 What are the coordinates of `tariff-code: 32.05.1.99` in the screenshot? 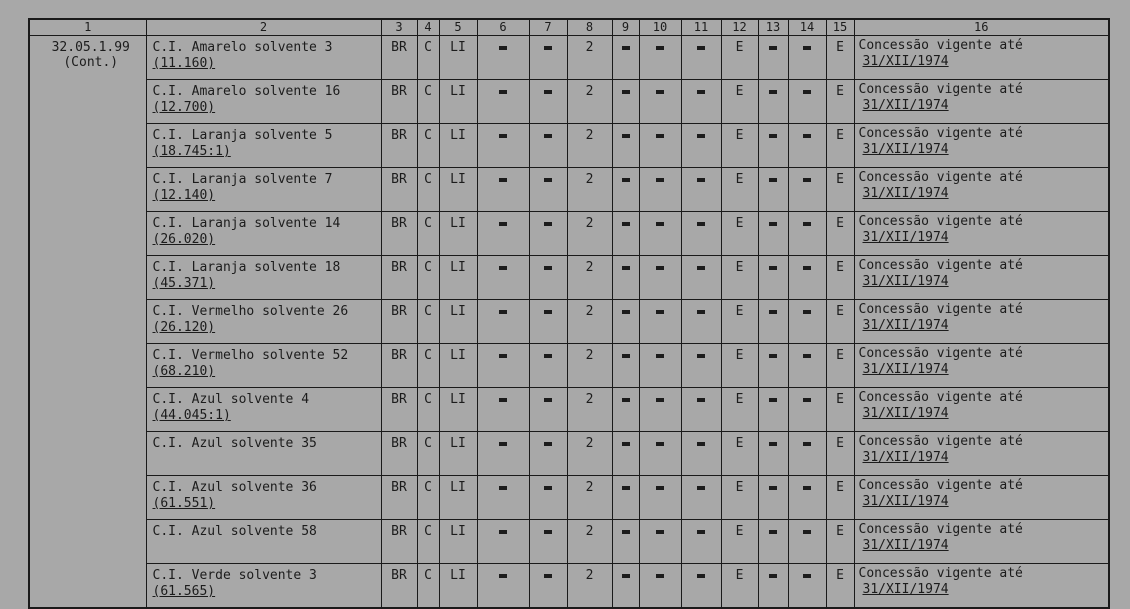 It's located at (90, 47).